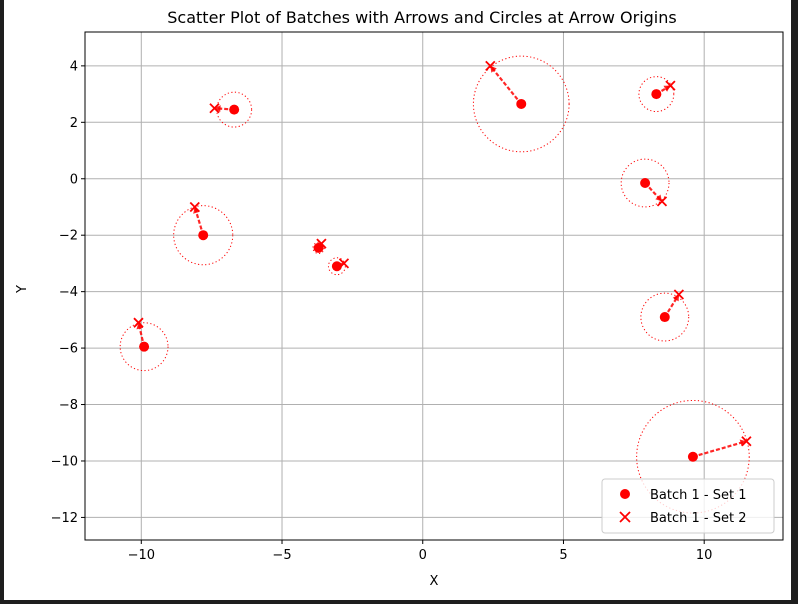 The width and height of the screenshot is (798, 604). Describe the element at coordinates (68, 405) in the screenshot. I see `y-tick-label: −8` at that location.